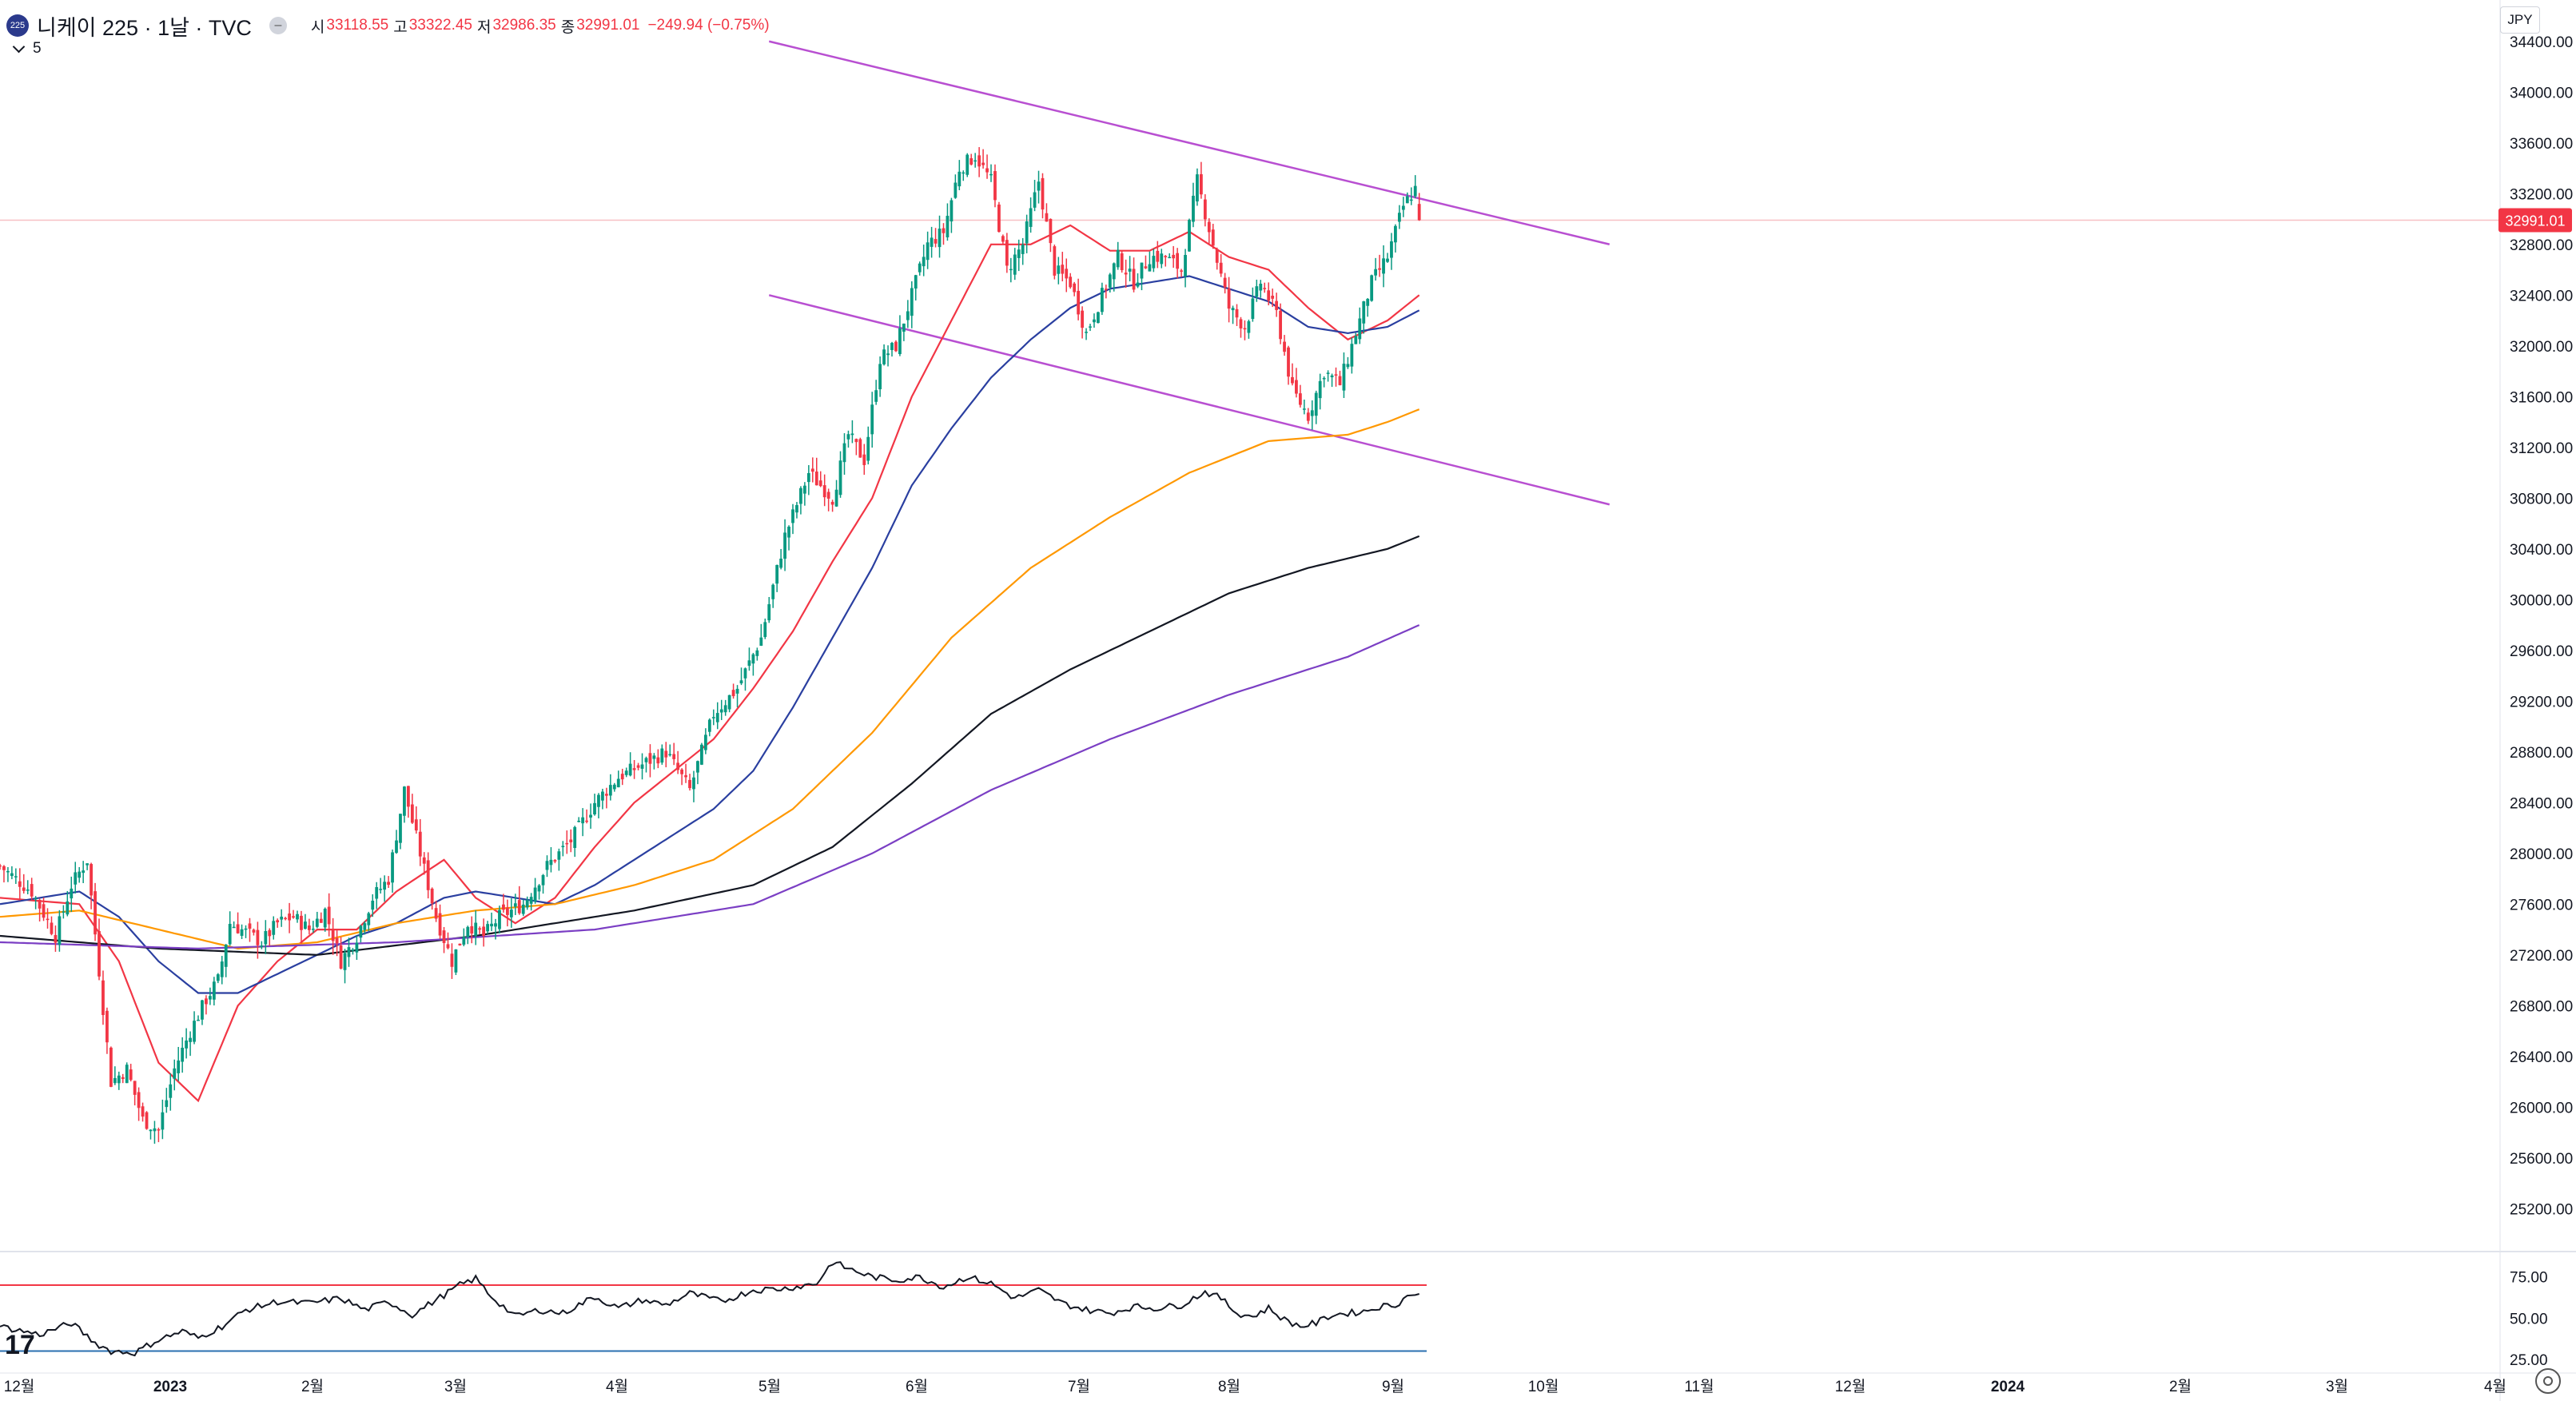 This screenshot has width=2576, height=1401. I want to click on time-tick-label: 10월, so click(1543, 1387).